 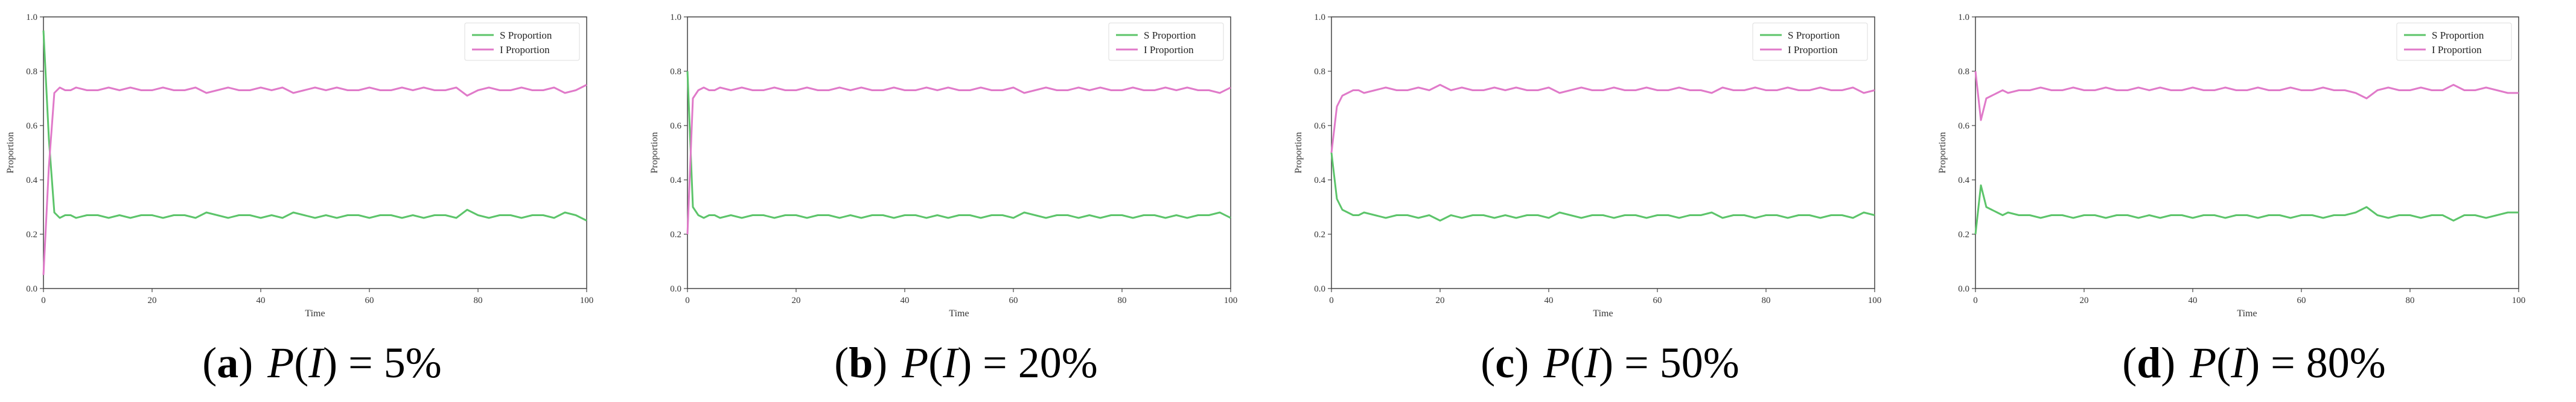 What do you see at coordinates (2315, 363) in the screenshot?
I see `caption-value: ) = 80%` at bounding box center [2315, 363].